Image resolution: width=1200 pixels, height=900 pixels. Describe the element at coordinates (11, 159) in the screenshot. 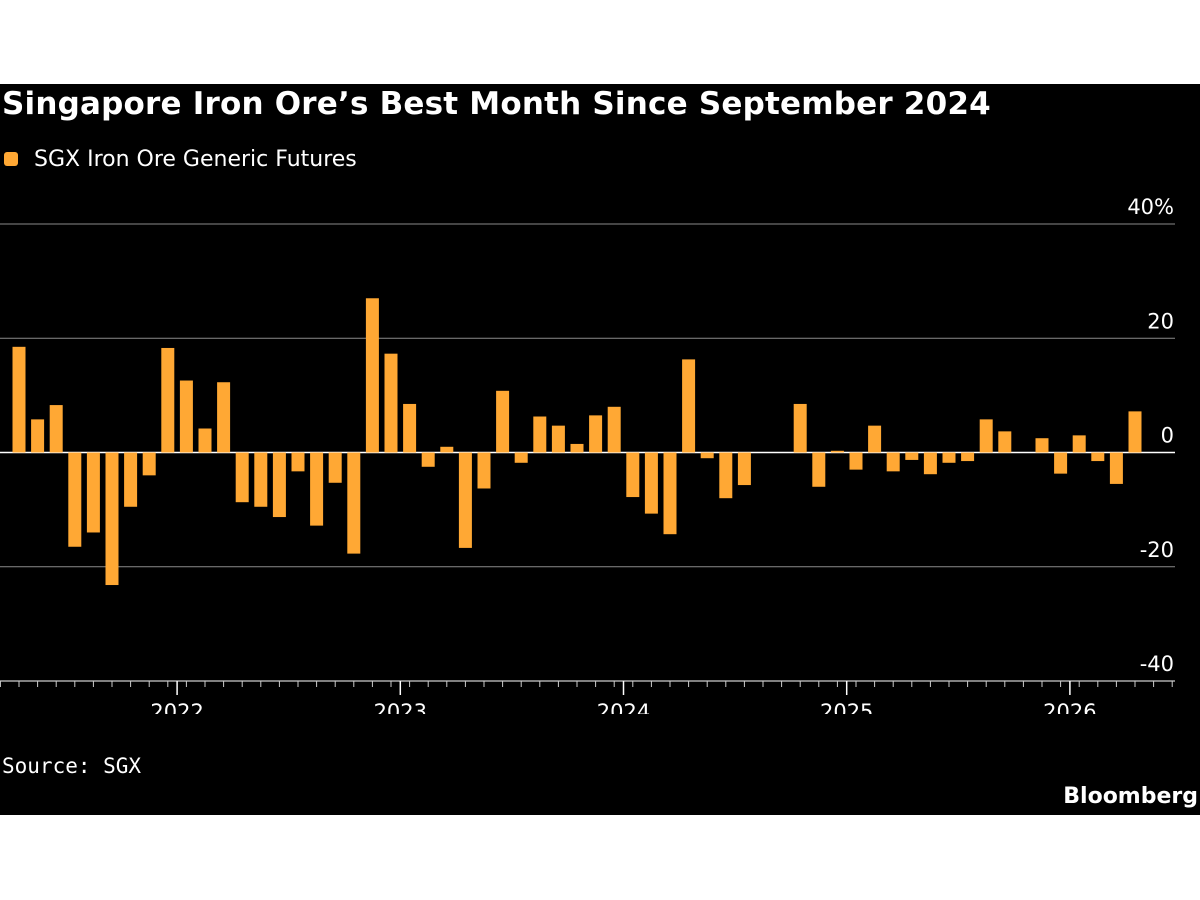

I see `legend-swatch` at that location.